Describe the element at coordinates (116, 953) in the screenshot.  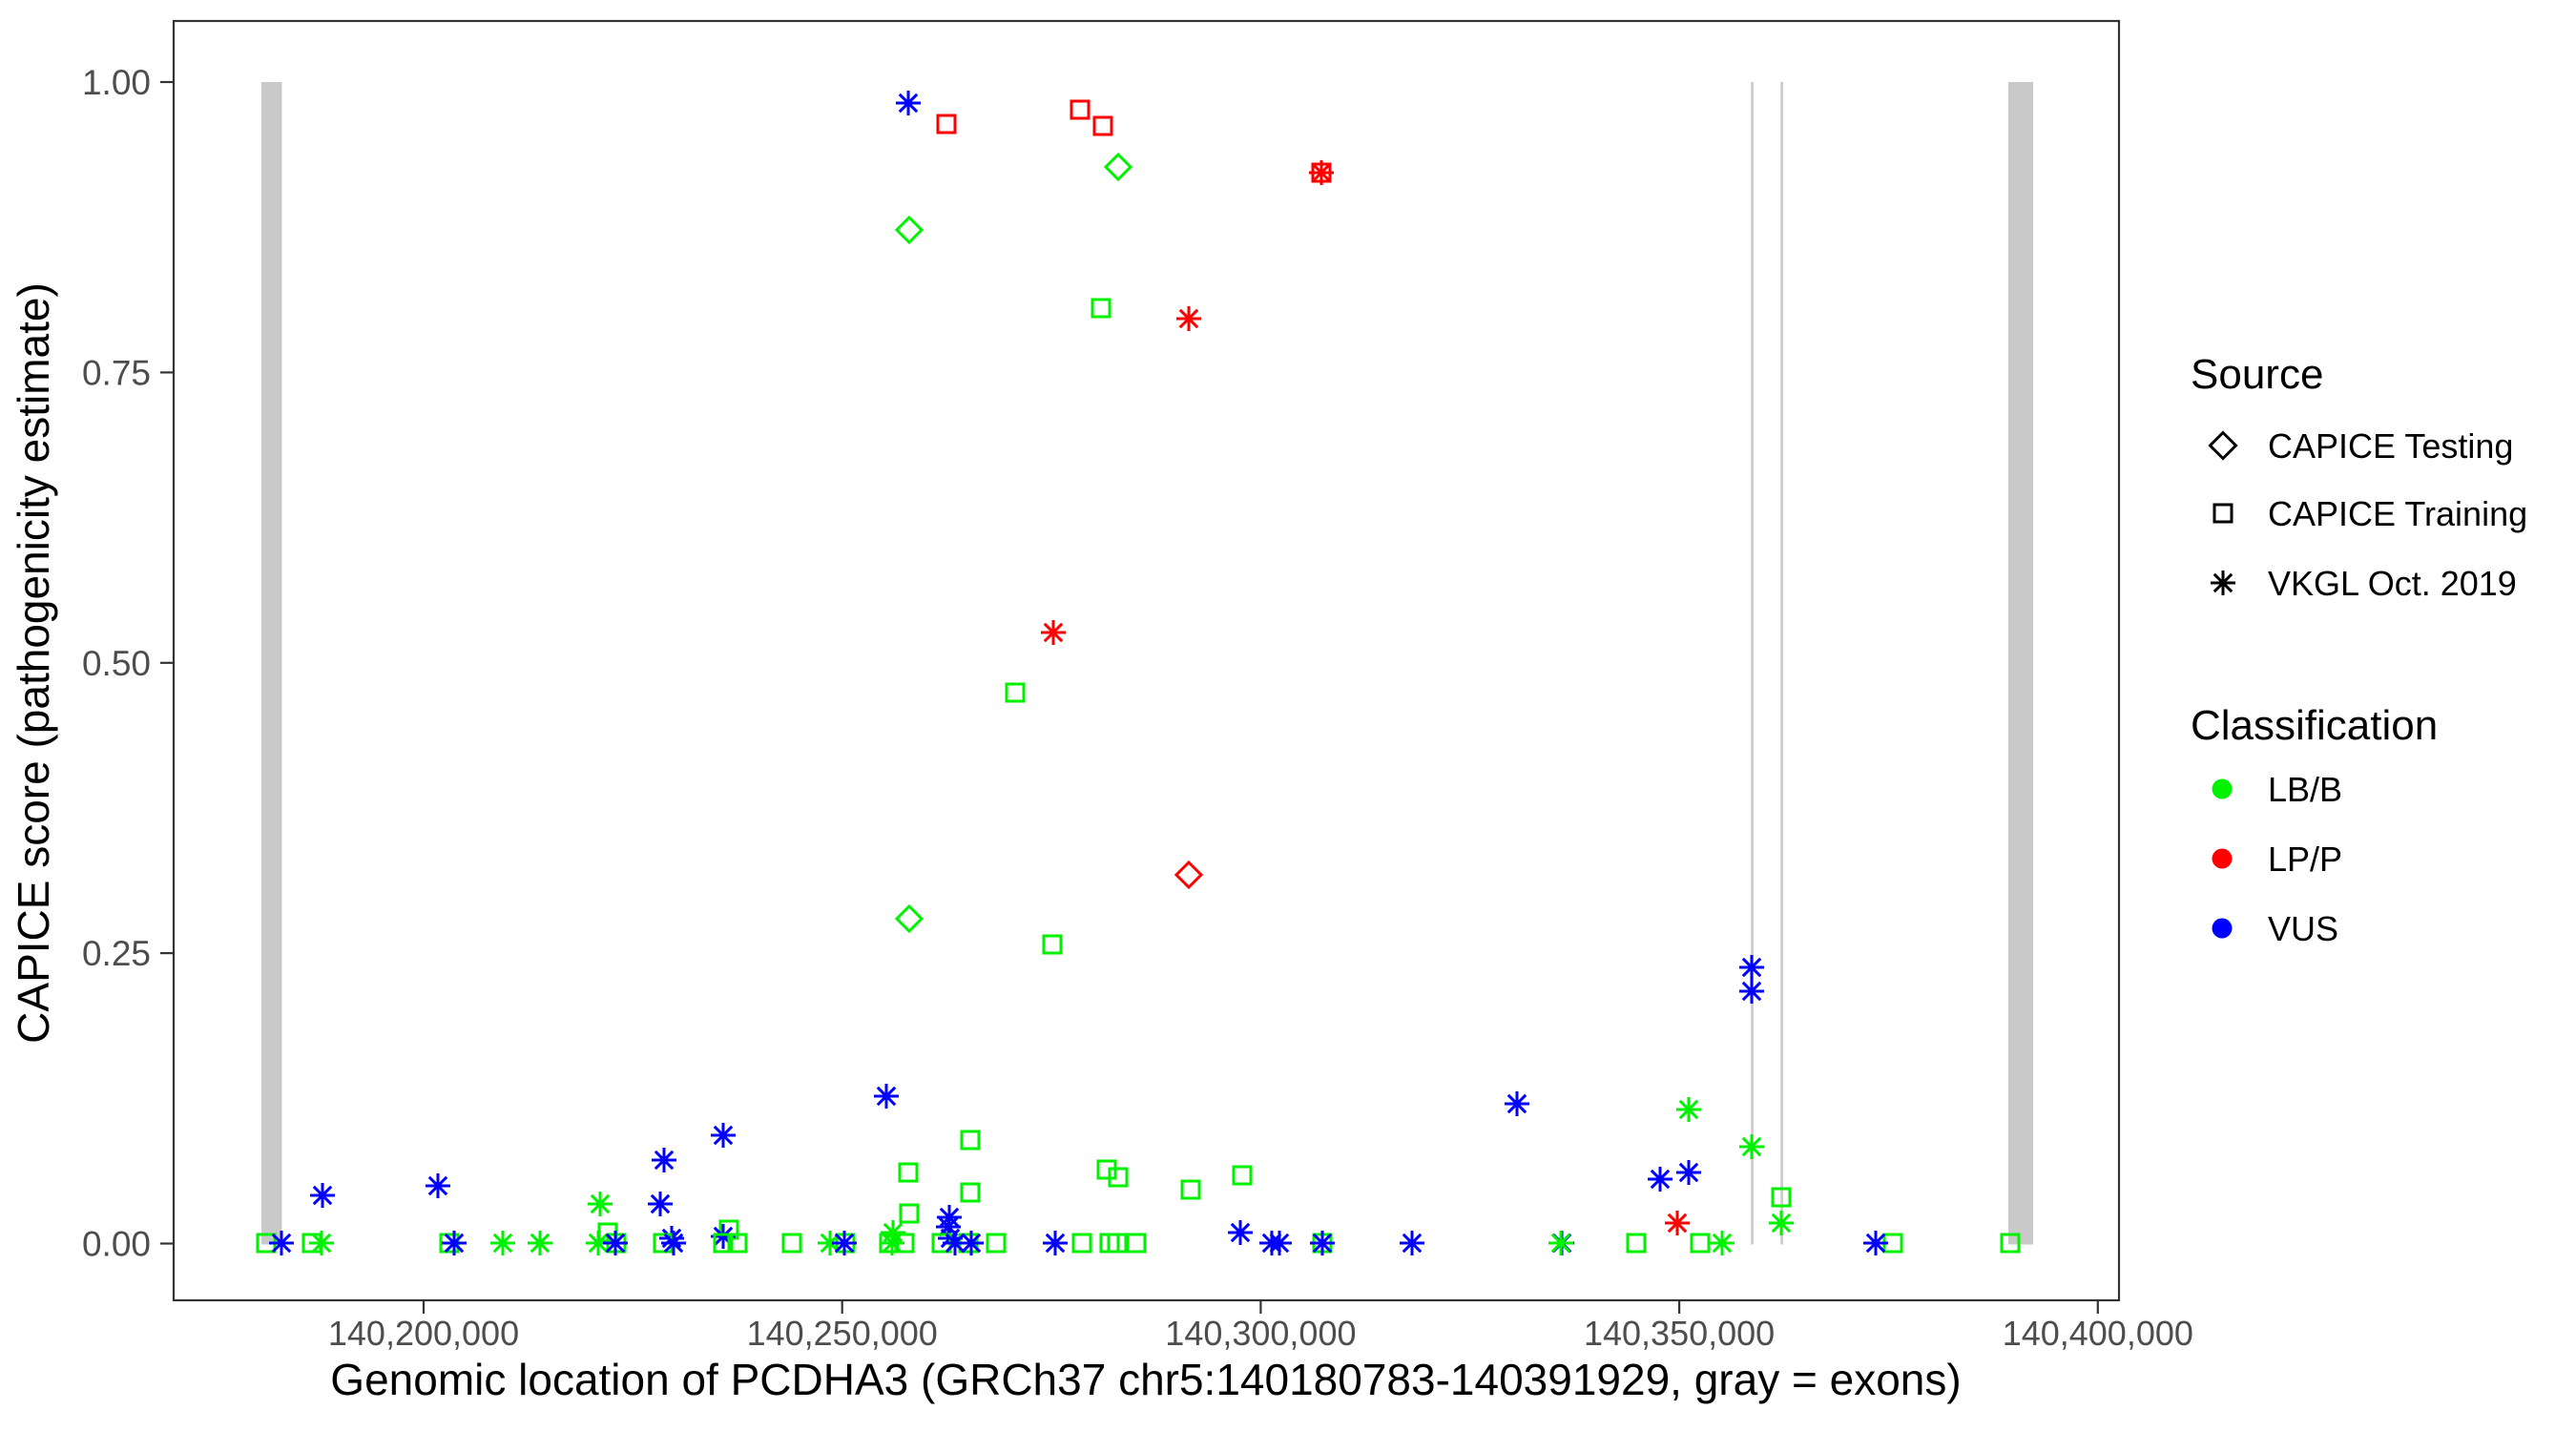
I see `svg-text: 0.25` at that location.